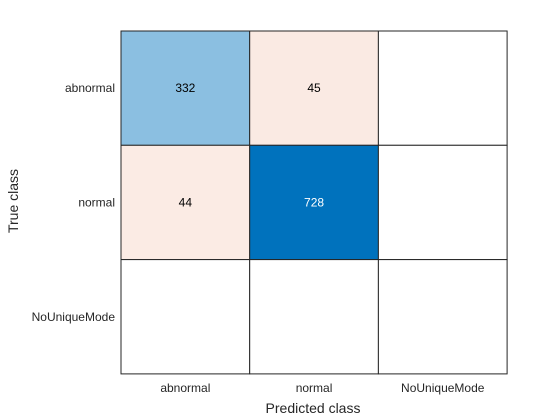 This screenshot has height=420, width=560. Describe the element at coordinates (13, 201) in the screenshot. I see `y-axis-label: True class` at that location.